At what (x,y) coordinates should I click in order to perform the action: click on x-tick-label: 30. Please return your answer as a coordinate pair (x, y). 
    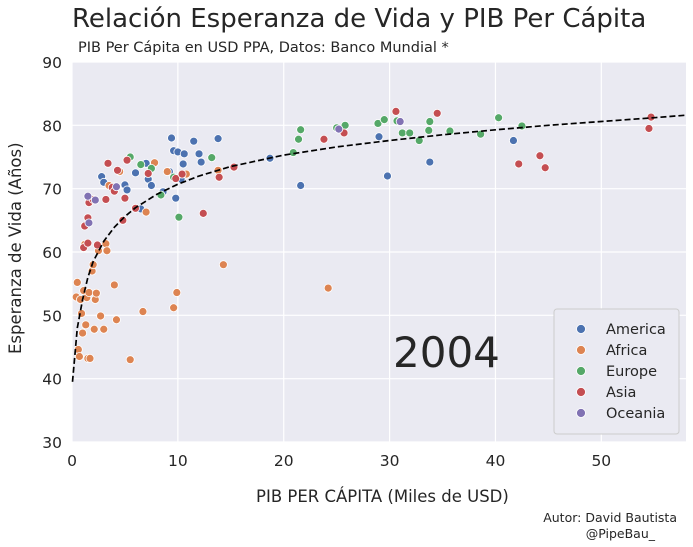
    Looking at the image, I should click on (390, 461).